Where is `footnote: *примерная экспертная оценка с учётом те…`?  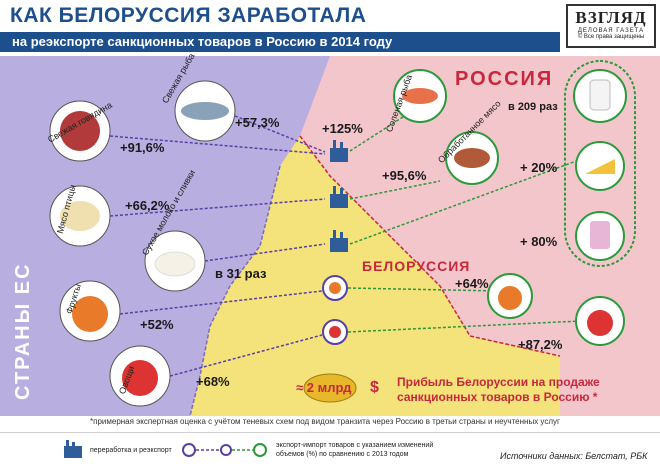
footnote: *примерная экспертная оценка с учётом те… is located at coordinates (325, 421).